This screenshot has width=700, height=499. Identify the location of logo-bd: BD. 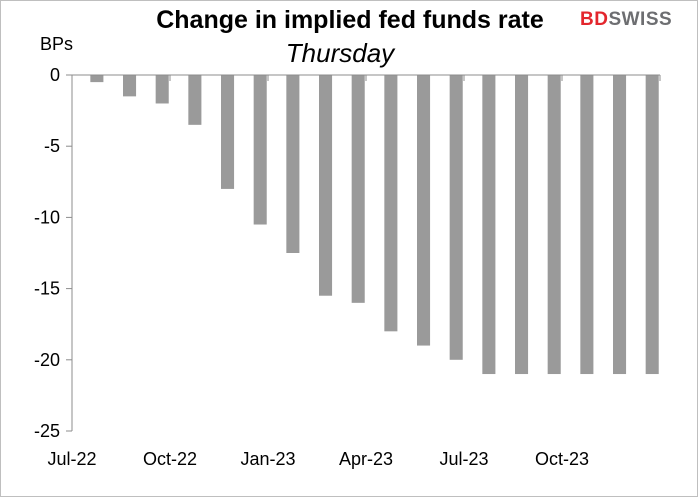
(594, 19).